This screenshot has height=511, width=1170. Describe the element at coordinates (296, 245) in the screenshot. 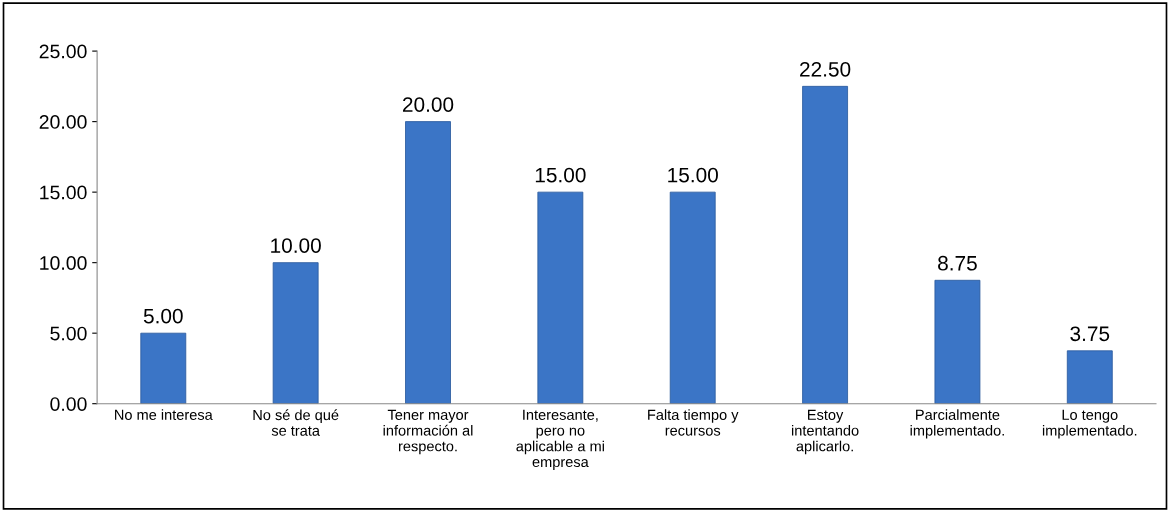

I see `data-label: 10.00` at that location.